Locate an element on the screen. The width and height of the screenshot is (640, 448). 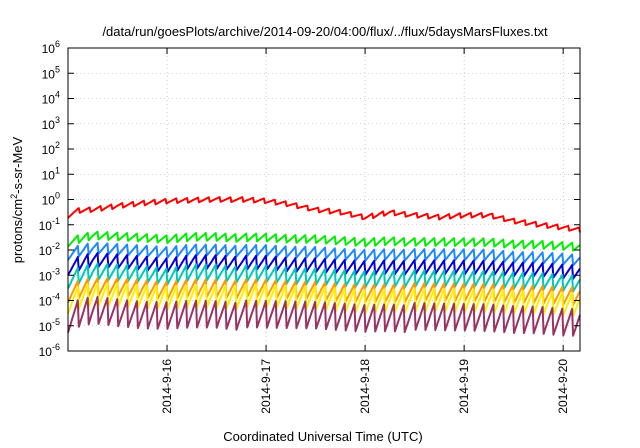
y-tick-label: 10⁵ is located at coordinates (51, 72).